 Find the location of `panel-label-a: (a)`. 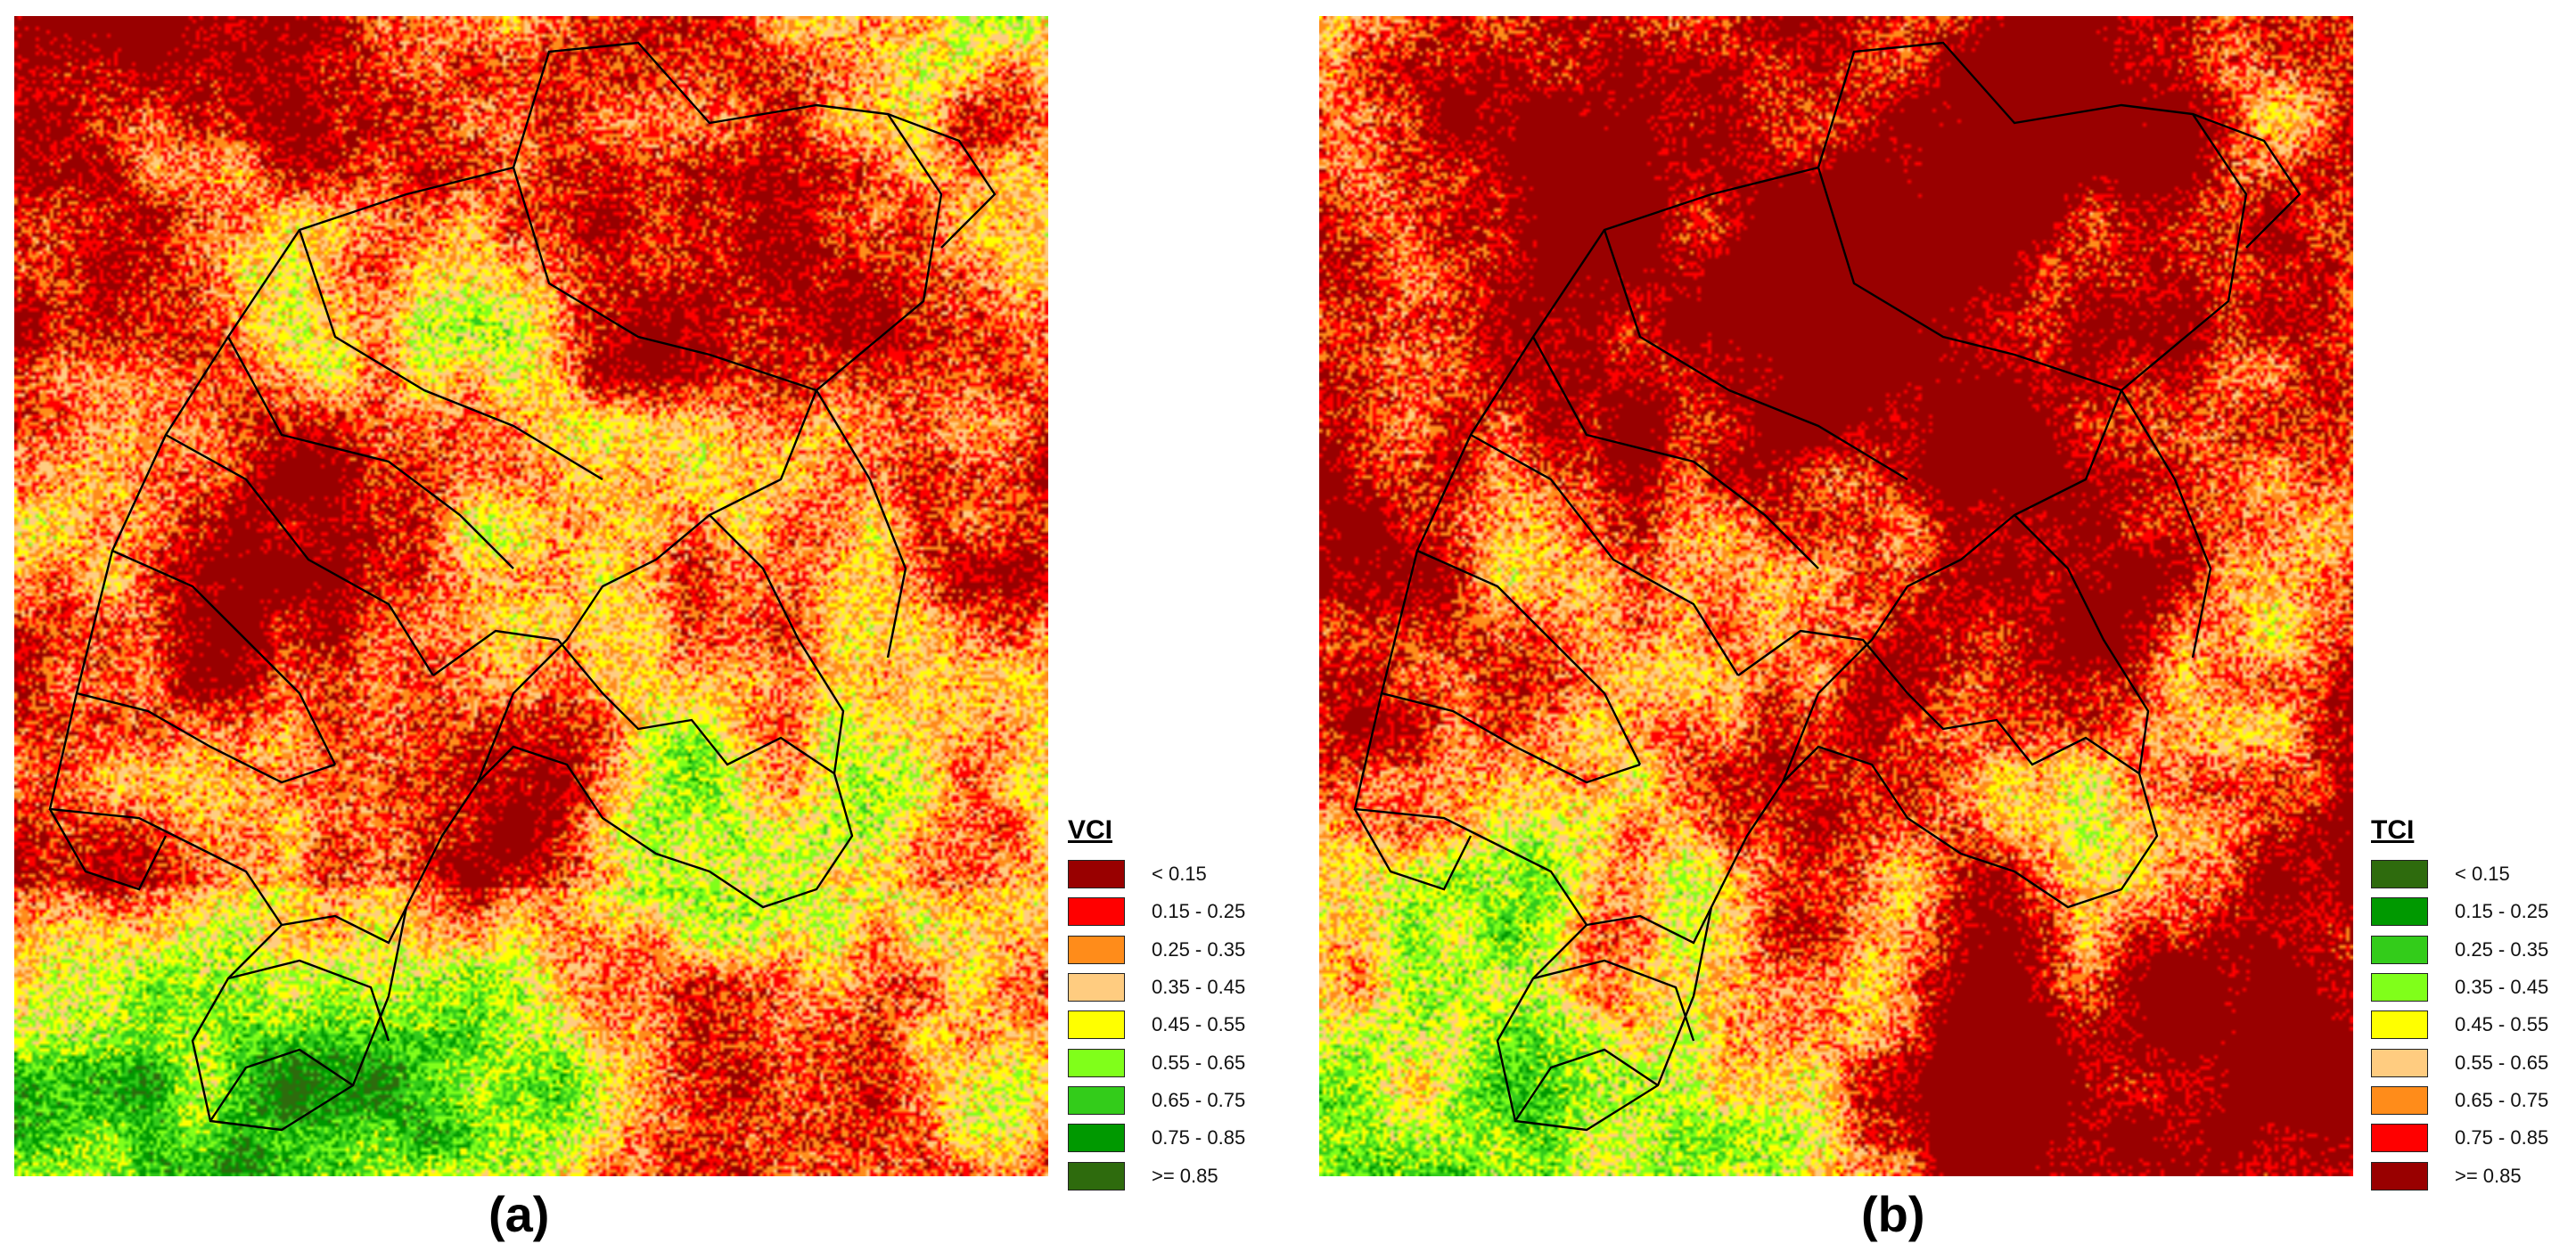

panel-label-a: (a) is located at coordinates (519, 1214).